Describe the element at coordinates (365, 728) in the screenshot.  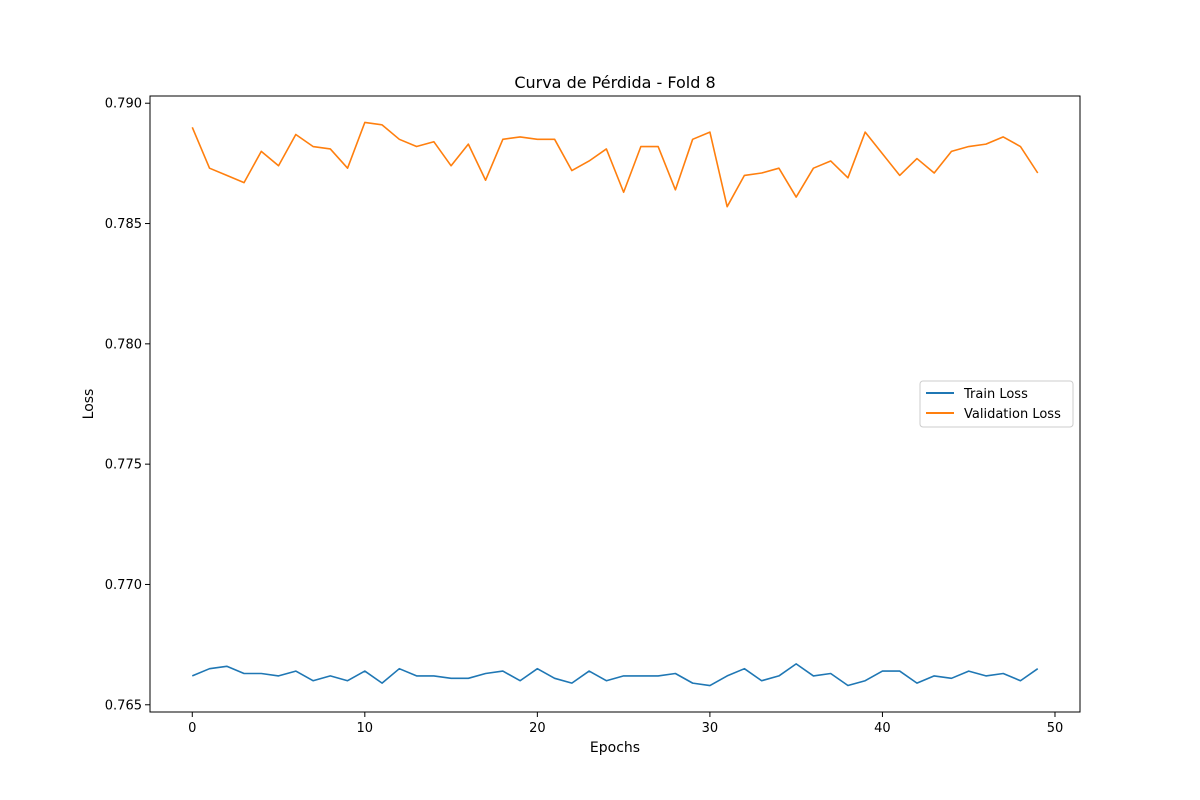
I see `x-tick-label: 10` at that location.